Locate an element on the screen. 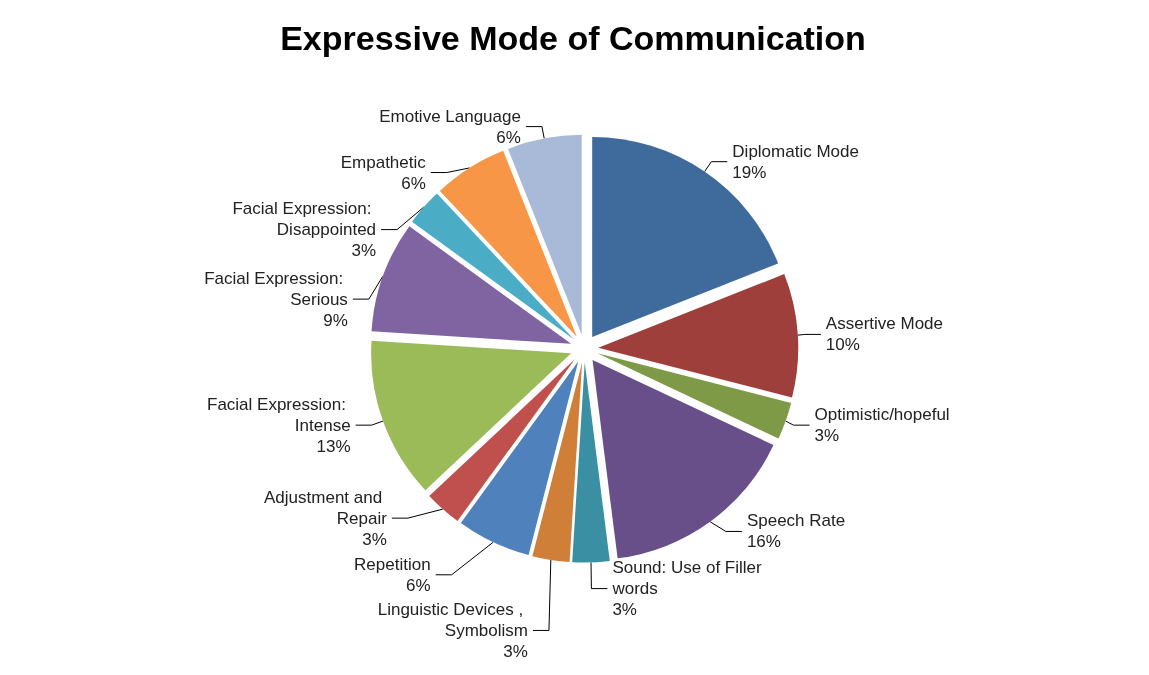 The width and height of the screenshot is (1149, 675). slice-label: Repetition is located at coordinates (392, 564).